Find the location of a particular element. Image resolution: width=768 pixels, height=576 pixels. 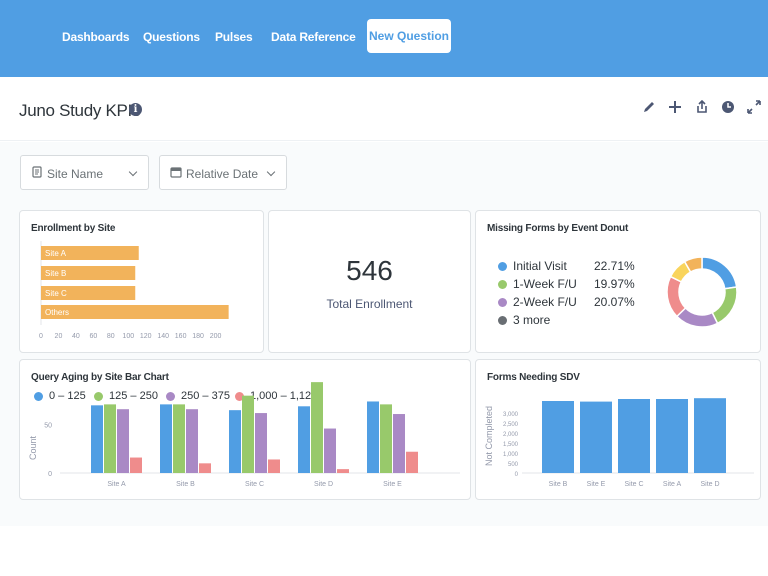

legend-label: 250 – 375 is located at coordinates (205, 396).